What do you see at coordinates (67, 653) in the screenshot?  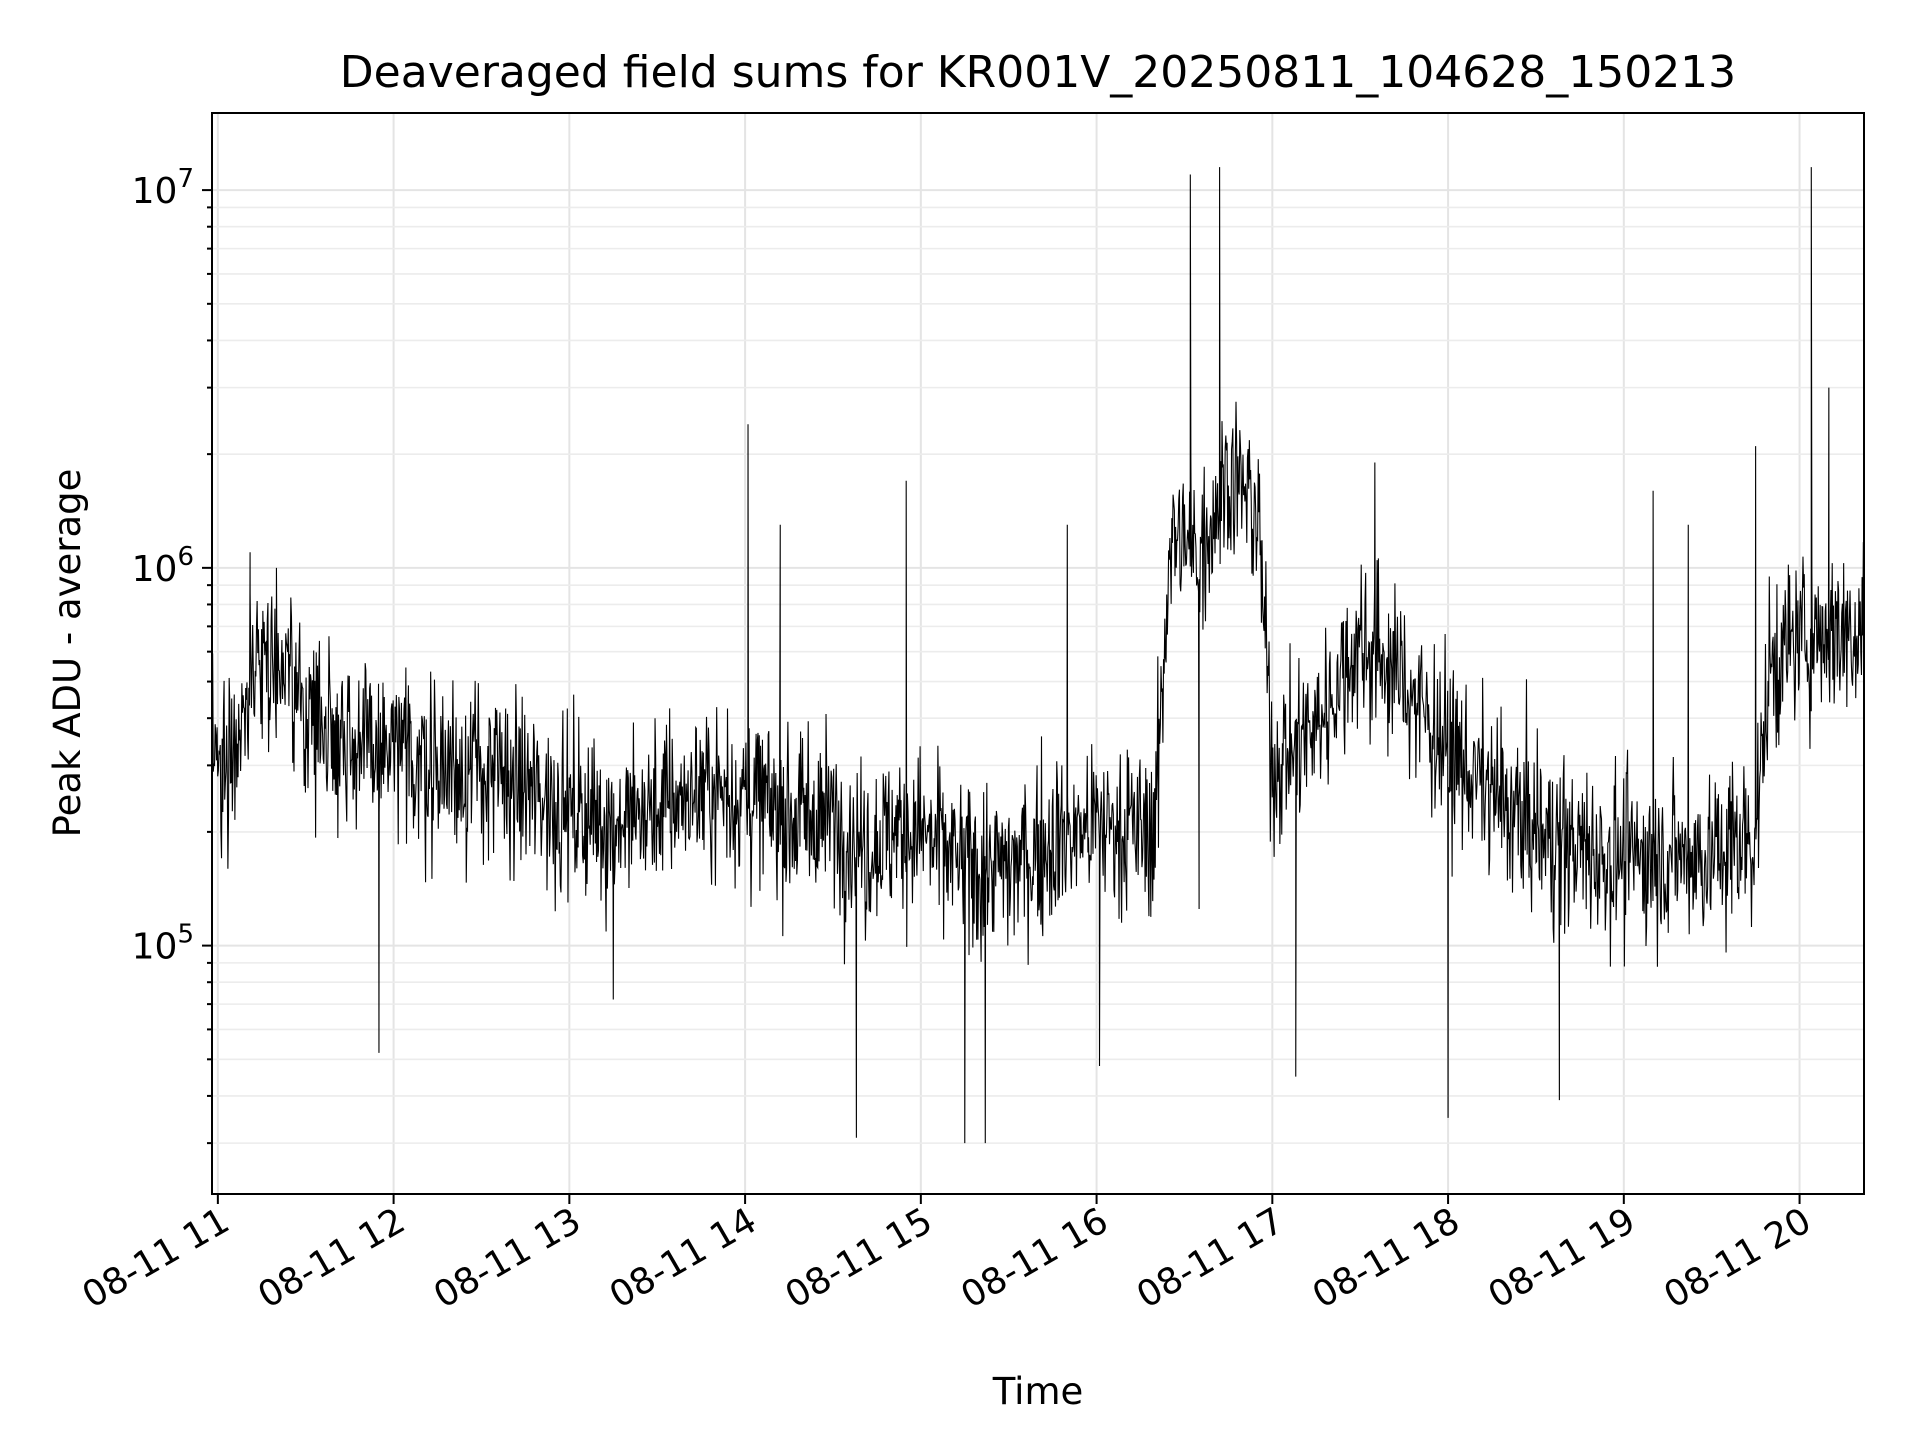 I see `y-axis-label: Peak ADU - average` at bounding box center [67, 653].